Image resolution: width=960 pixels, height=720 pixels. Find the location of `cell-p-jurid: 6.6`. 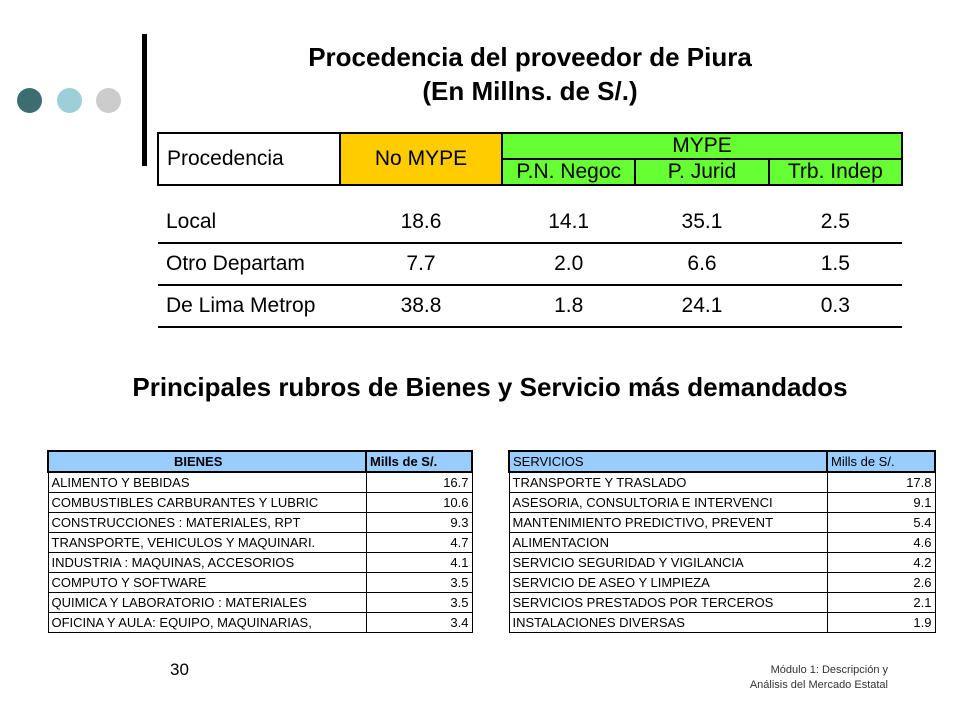

cell-p-jurid: 6.6 is located at coordinates (702, 264).